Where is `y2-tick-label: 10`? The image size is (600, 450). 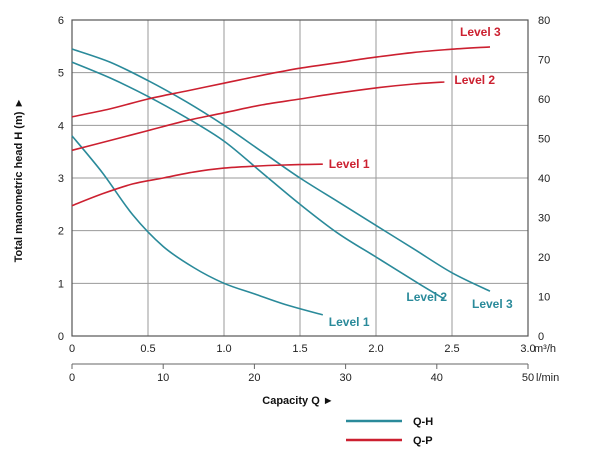
y2-tick-label: 10 is located at coordinates (544, 298).